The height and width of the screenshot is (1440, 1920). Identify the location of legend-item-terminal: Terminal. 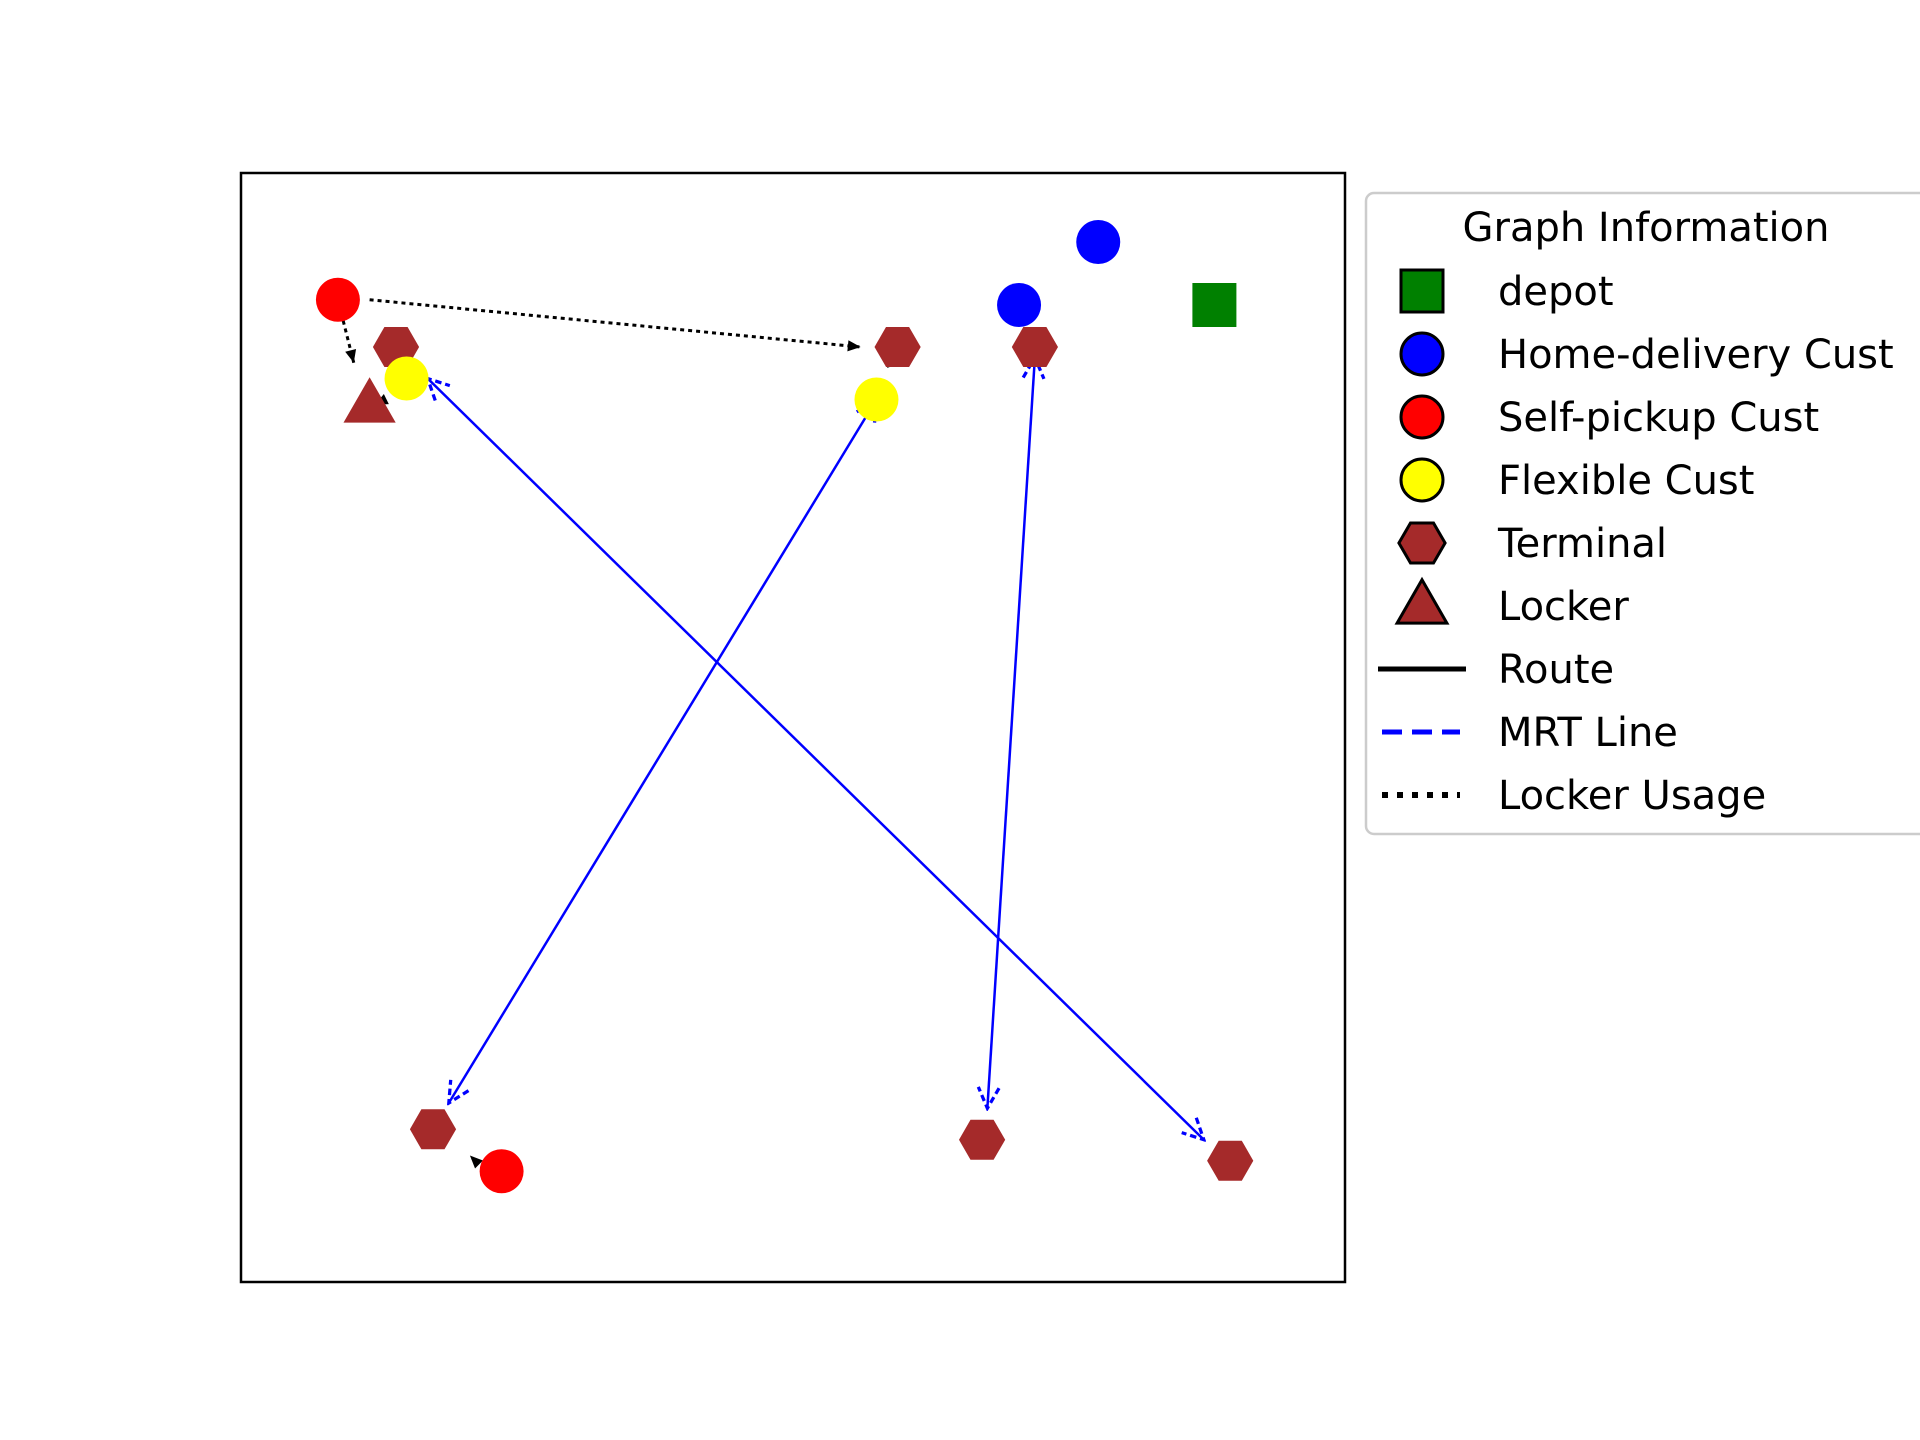
(1532, 544).